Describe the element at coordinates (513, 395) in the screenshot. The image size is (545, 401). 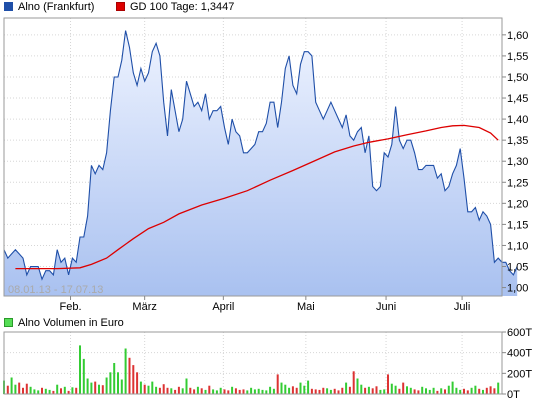
I see `volume-y-tick-label: 0T` at that location.